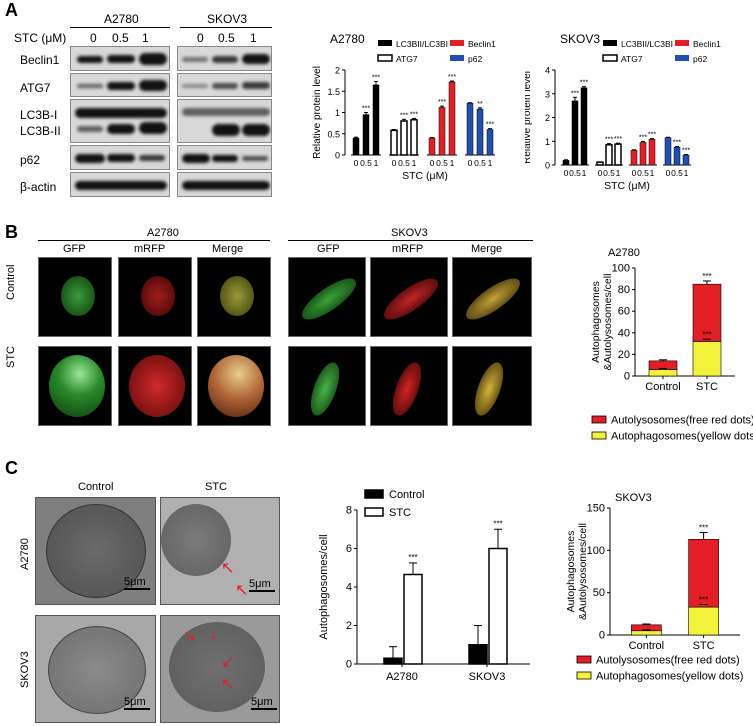 This screenshot has height=726, width=753. Describe the element at coordinates (409, 233) in the screenshot. I see `fluo-cell-line-skov3: SKOV3` at that location.